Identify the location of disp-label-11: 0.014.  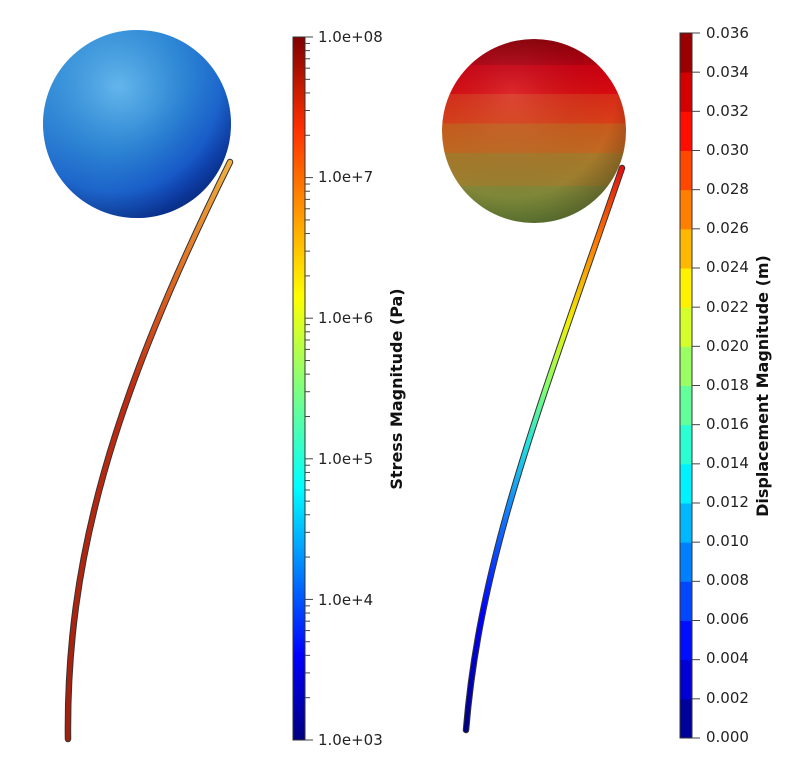
(727, 463).